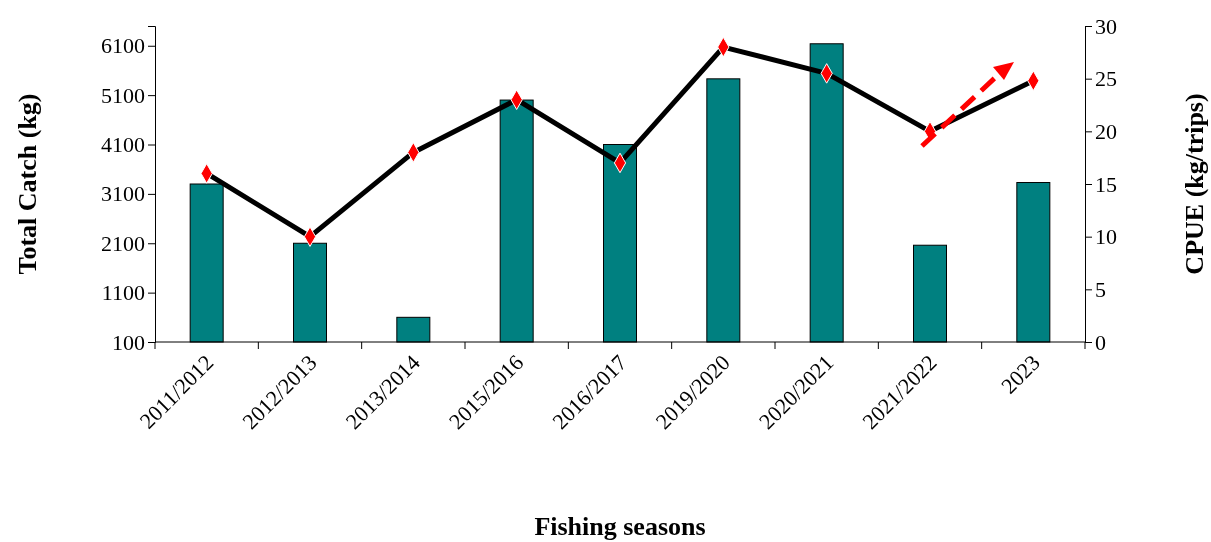 Image resolution: width=1211 pixels, height=542 pixels. What do you see at coordinates (123, 243) in the screenshot?
I see `y-tick-label: 2100` at bounding box center [123, 243].